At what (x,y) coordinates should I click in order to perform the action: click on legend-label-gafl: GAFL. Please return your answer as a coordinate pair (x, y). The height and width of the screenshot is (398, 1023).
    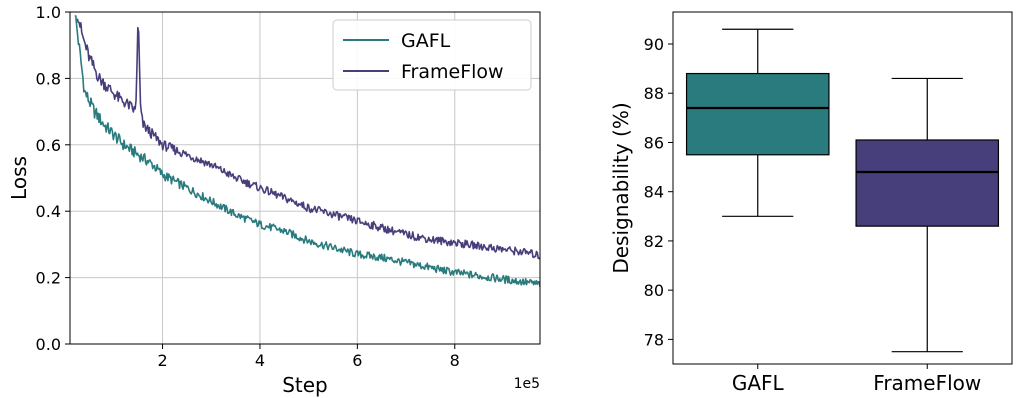
    Looking at the image, I should click on (426, 41).